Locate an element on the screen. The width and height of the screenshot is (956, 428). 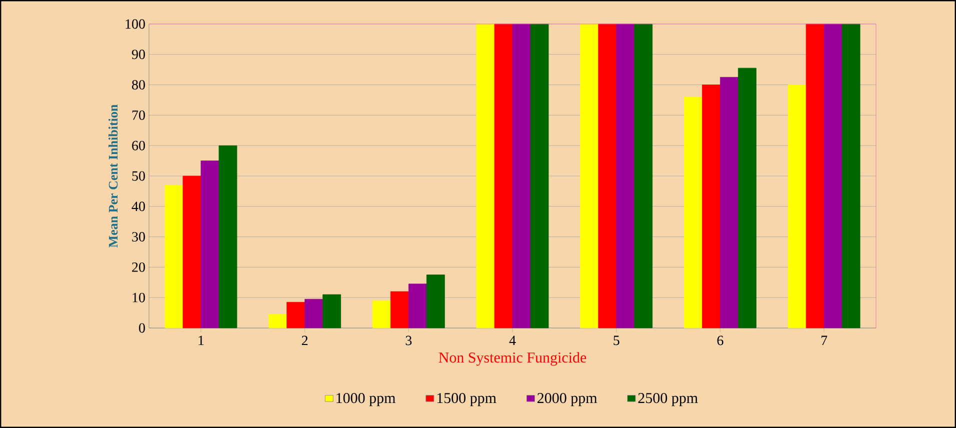
x-tick-label: 7 is located at coordinates (824, 340).